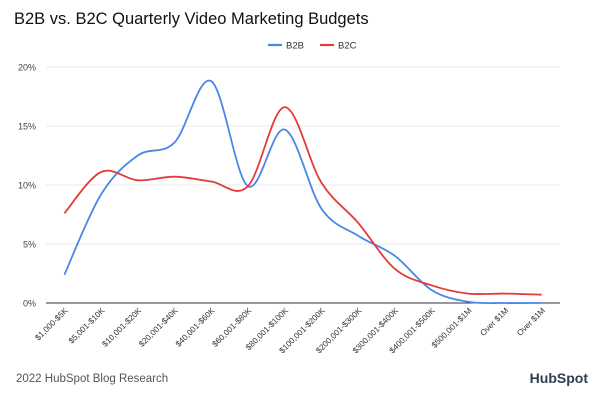 The width and height of the screenshot is (600, 400). I want to click on x-tick-label: $1,000-$5K, so click(51, 324).